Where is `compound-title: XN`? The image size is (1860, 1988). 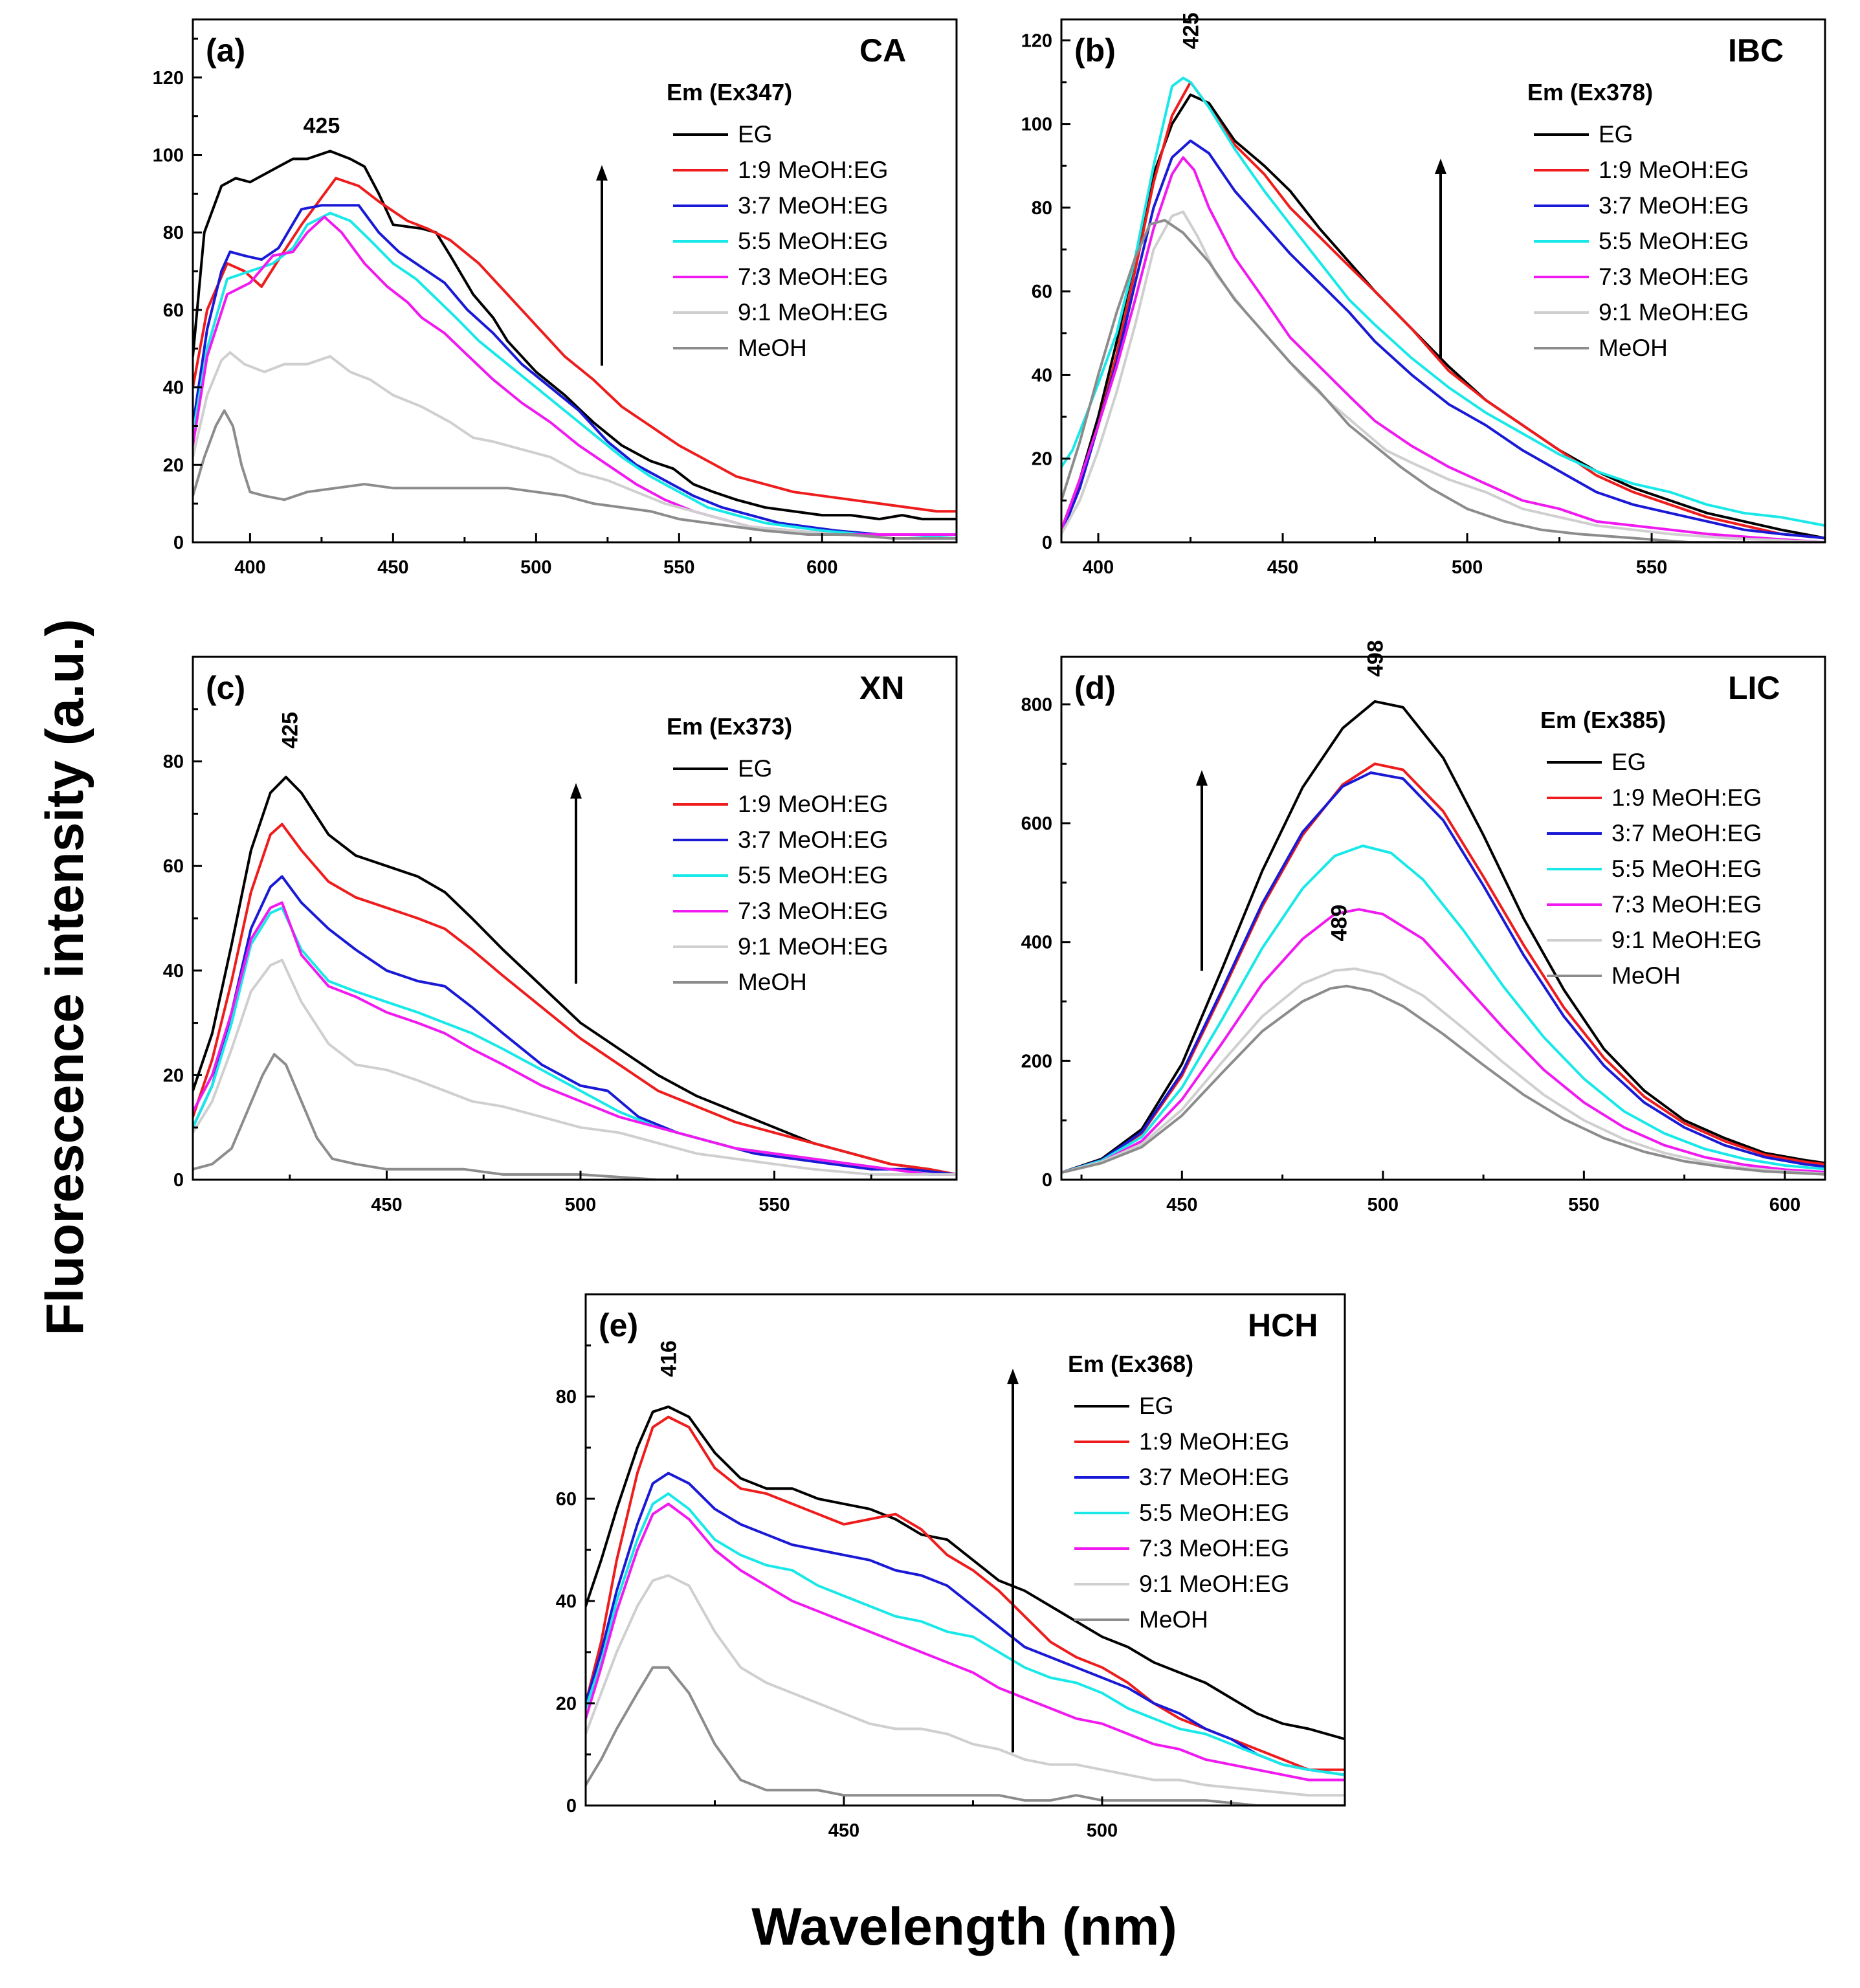
compound-title: XN is located at coordinates (881, 688).